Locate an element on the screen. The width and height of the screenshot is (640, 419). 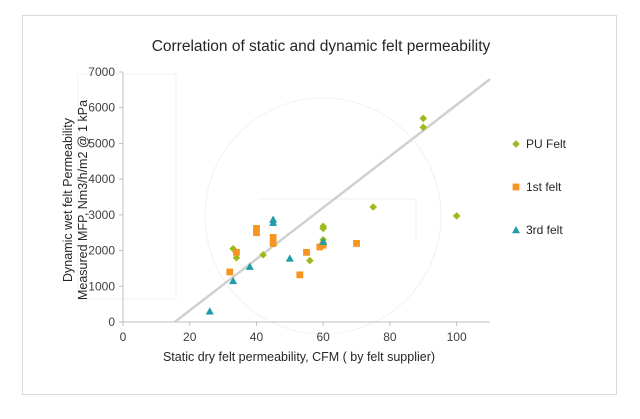
y-tick-label: 6000 is located at coordinates (101, 108).